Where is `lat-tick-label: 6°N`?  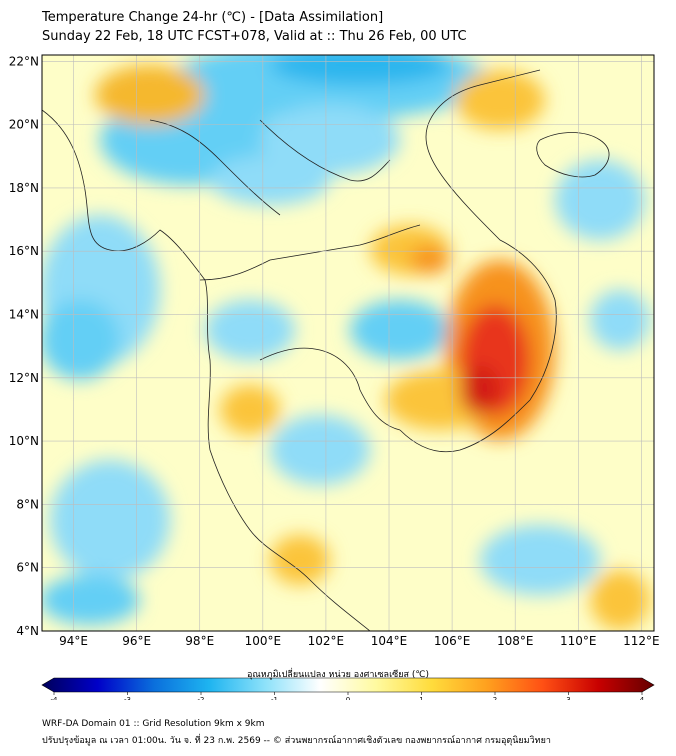
lat-tick-label: 6°N is located at coordinates (27, 568).